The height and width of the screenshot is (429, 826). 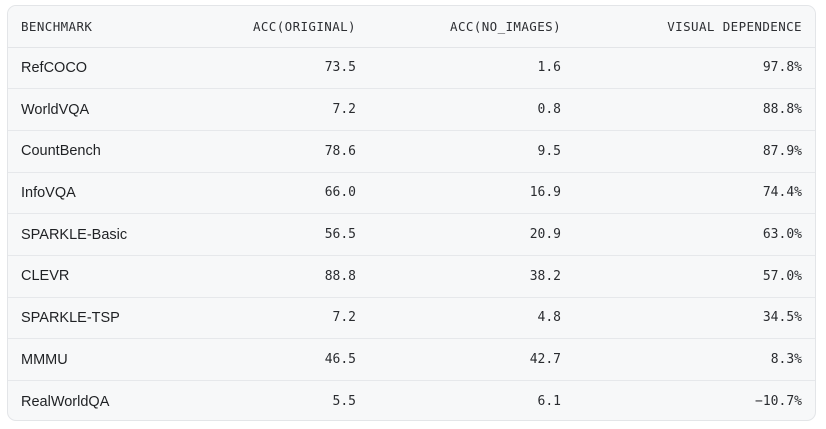 I want to click on cell-visual-dependence: 97.8%, so click(x=692, y=68).